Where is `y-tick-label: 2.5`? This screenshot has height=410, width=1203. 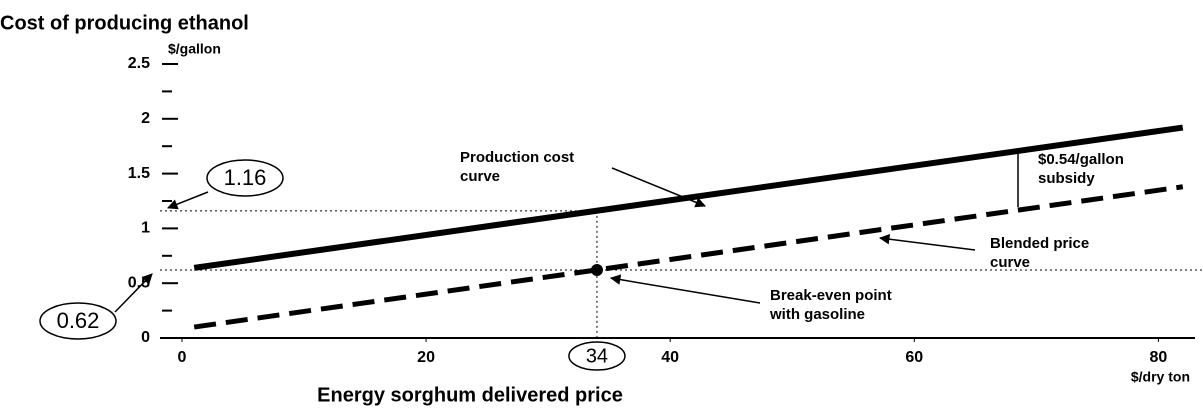
y-tick-label: 2.5 is located at coordinates (139, 63).